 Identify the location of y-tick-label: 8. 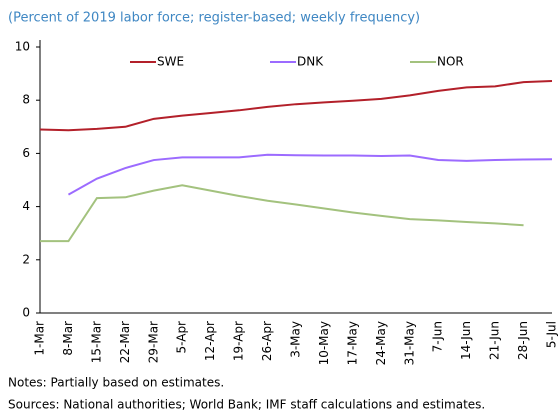
(26, 100).